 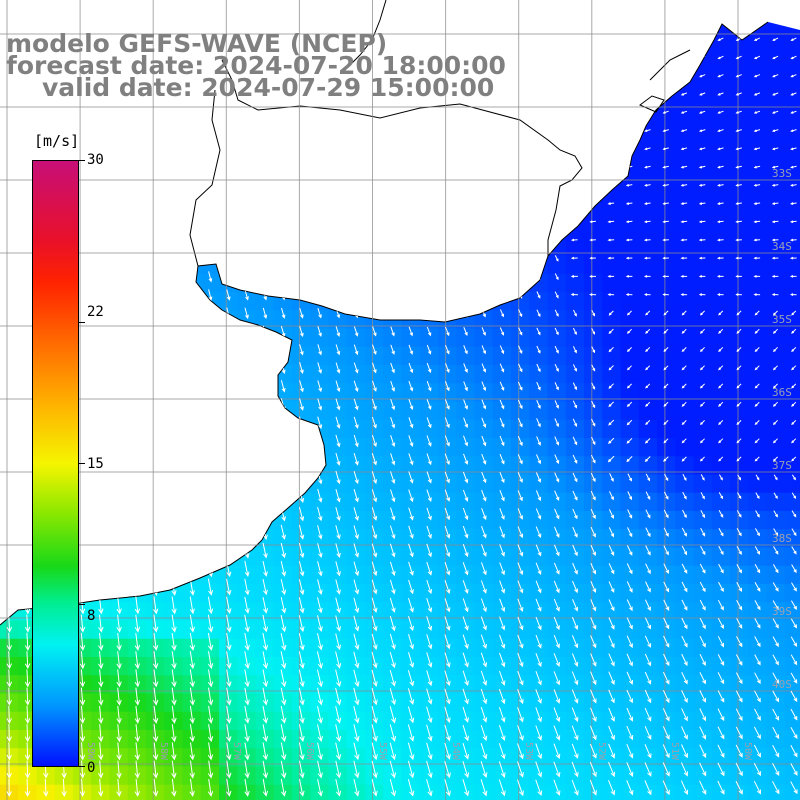 What do you see at coordinates (57, 141) in the screenshot?
I see `colorbar-unit: [m/s]` at bounding box center [57, 141].